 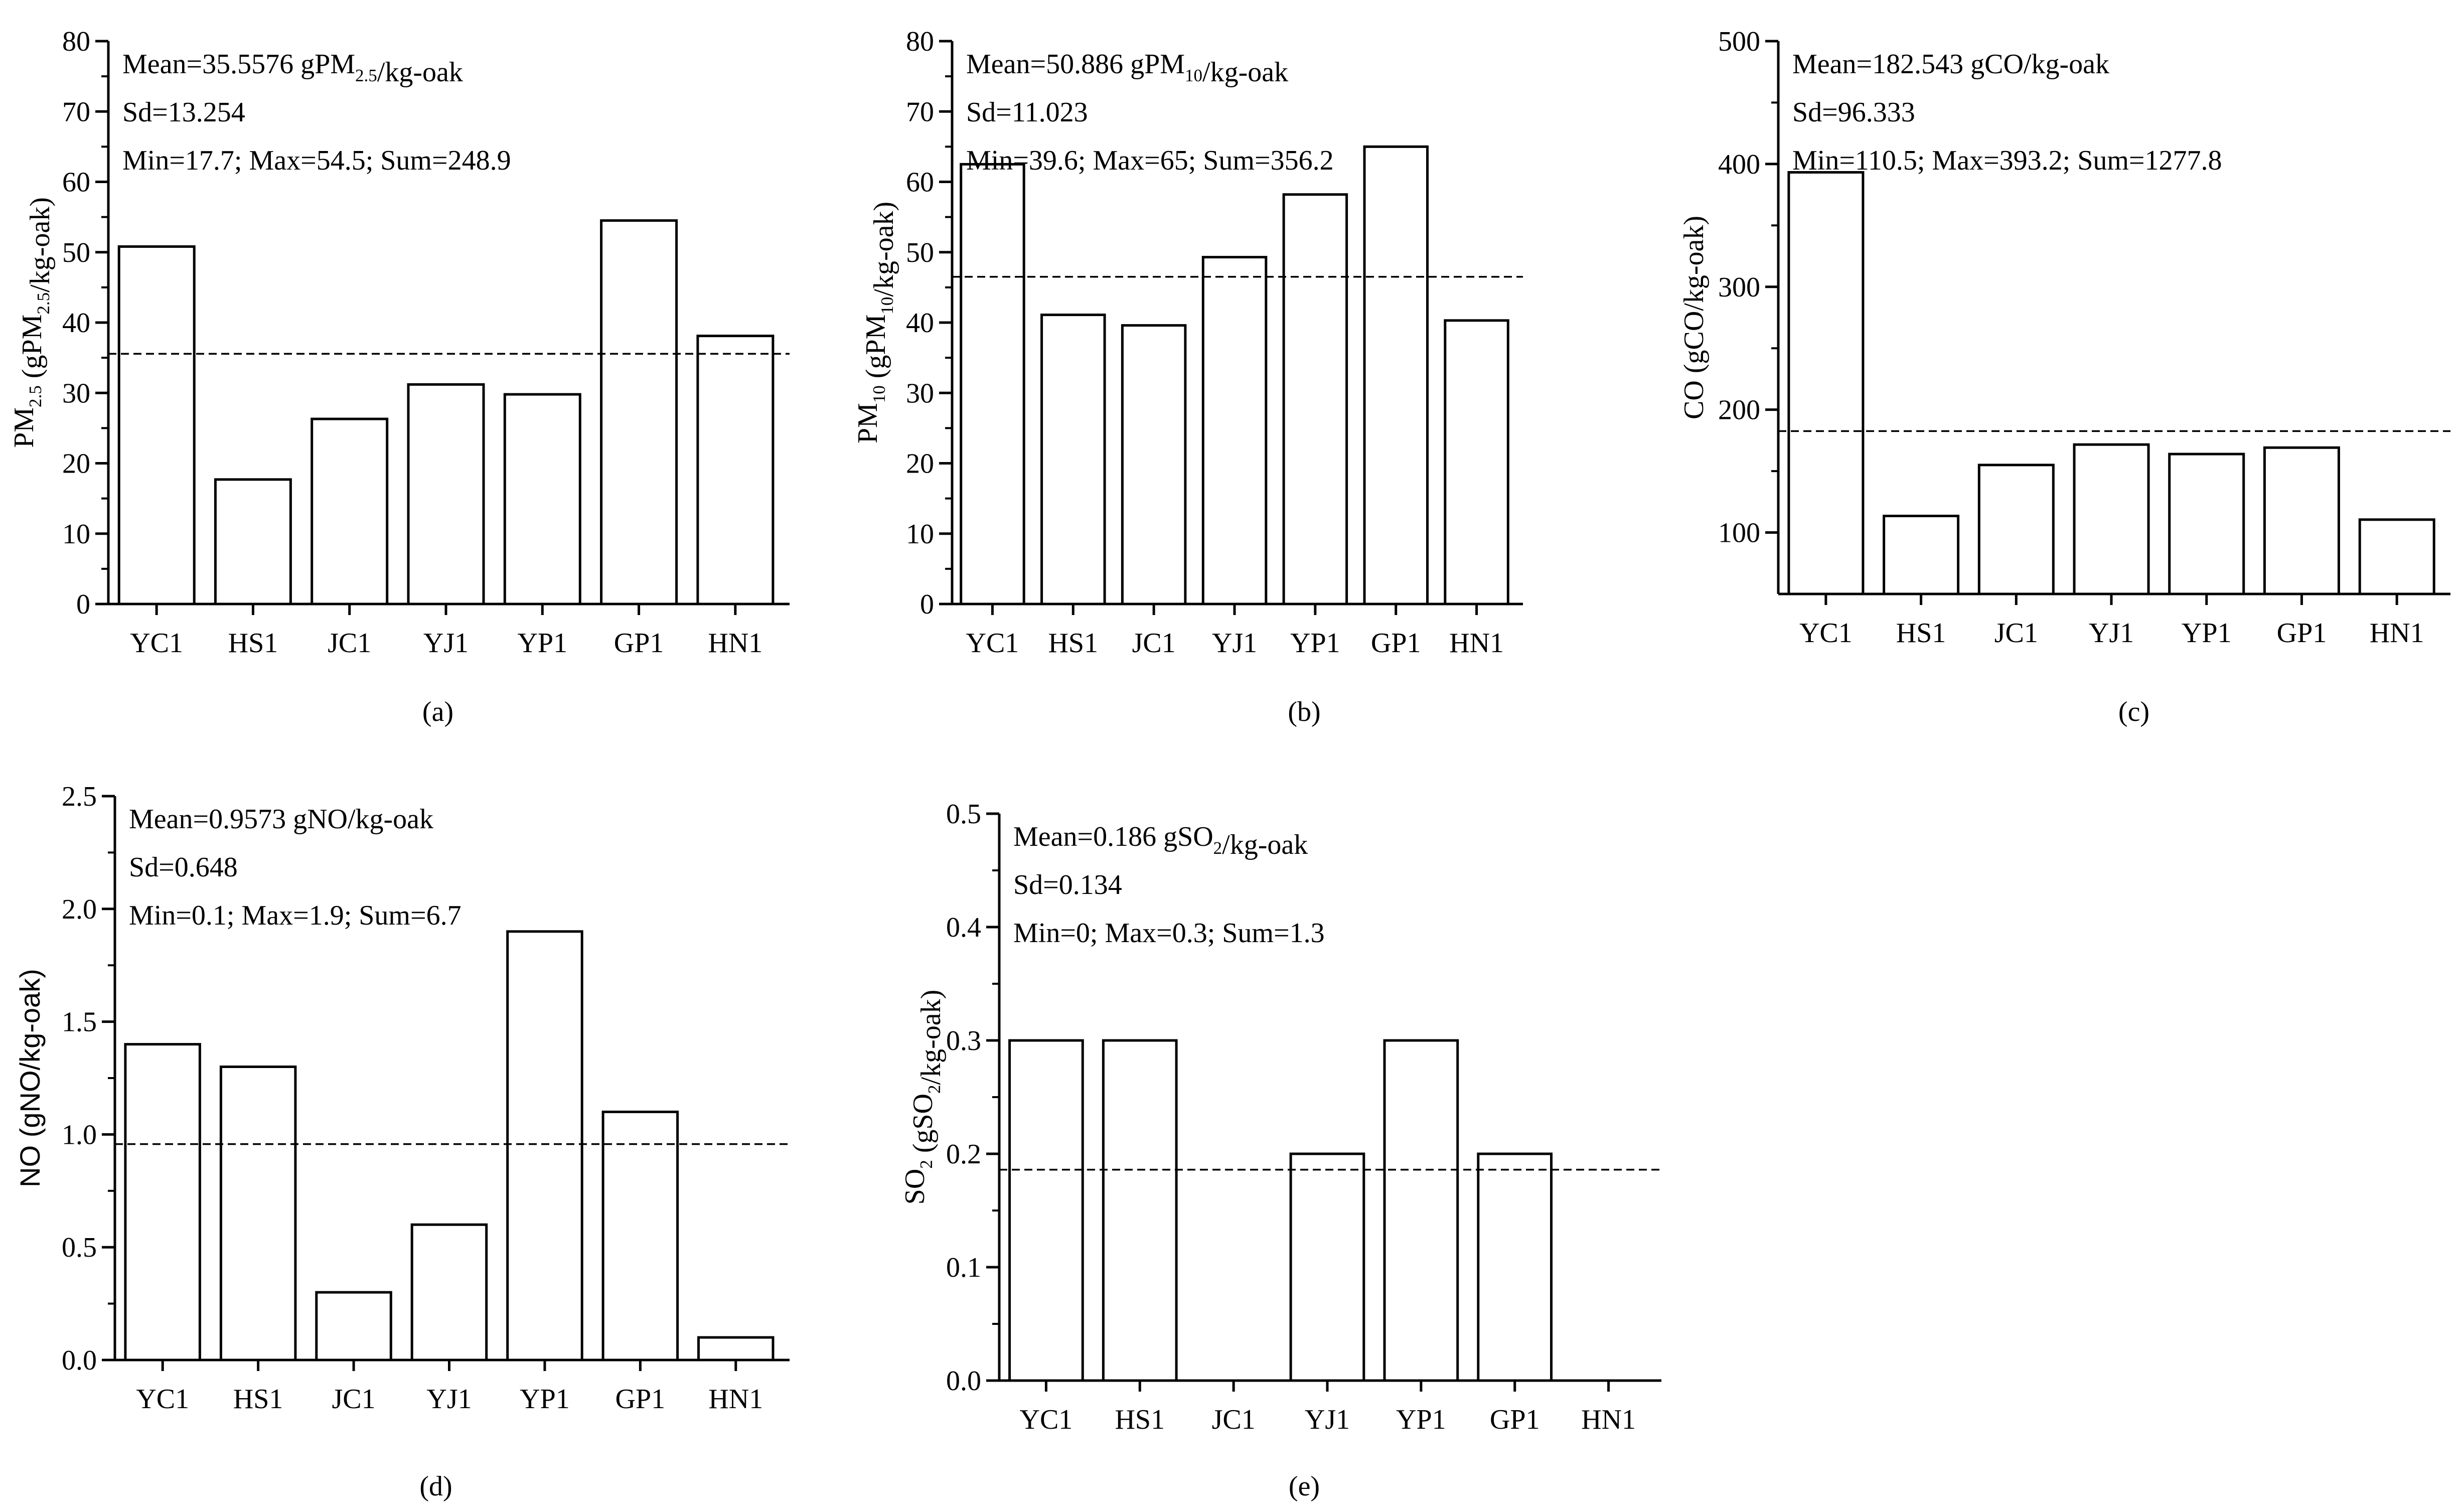 What do you see at coordinates (76, 323) in the screenshot?
I see `y-tick-label: 40` at bounding box center [76, 323].